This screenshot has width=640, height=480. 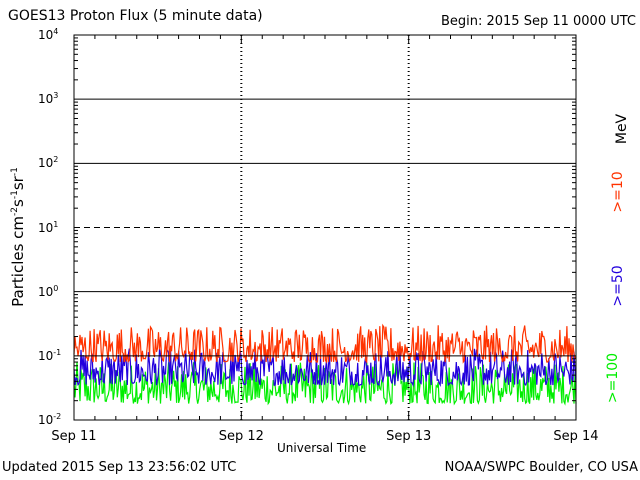 What do you see at coordinates (322, 448) in the screenshot?
I see `x-axis-label: Universal Time` at bounding box center [322, 448].